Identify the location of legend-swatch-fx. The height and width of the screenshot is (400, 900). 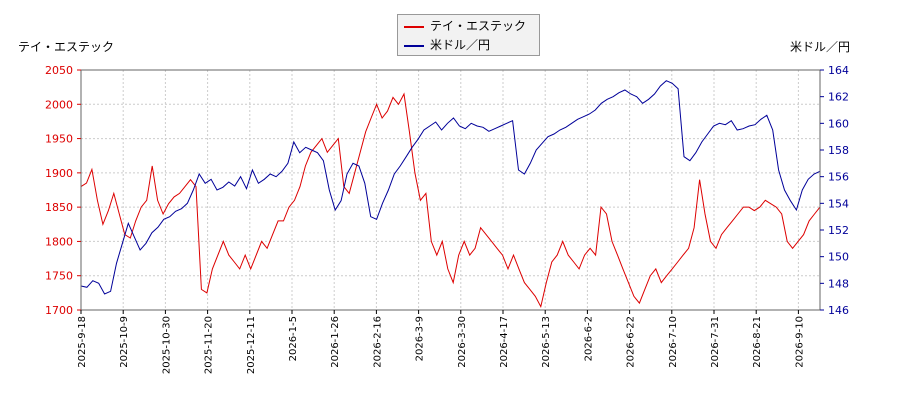
(414, 45).